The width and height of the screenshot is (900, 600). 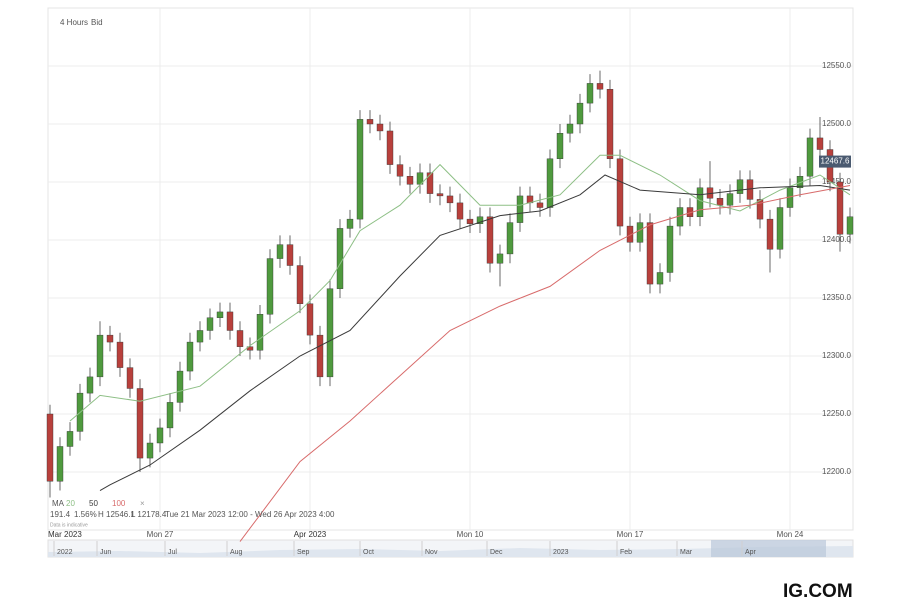 I want to click on logo: IG.COM, so click(x=818, y=590).